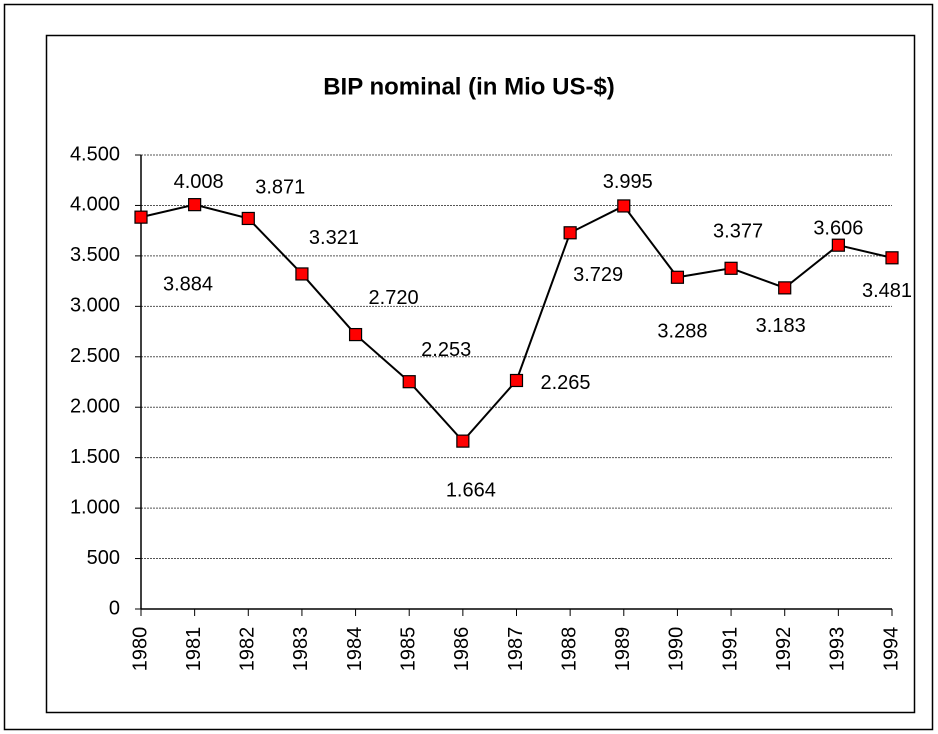 The image size is (938, 734). What do you see at coordinates (598, 275) in the screenshot?
I see `data-label: 3.729` at bounding box center [598, 275].